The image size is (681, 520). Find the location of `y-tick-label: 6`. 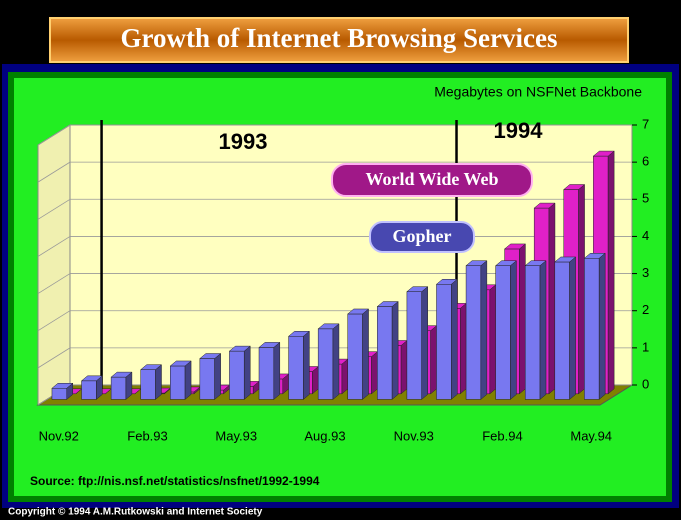

y-tick-label: 6 is located at coordinates (645, 161).